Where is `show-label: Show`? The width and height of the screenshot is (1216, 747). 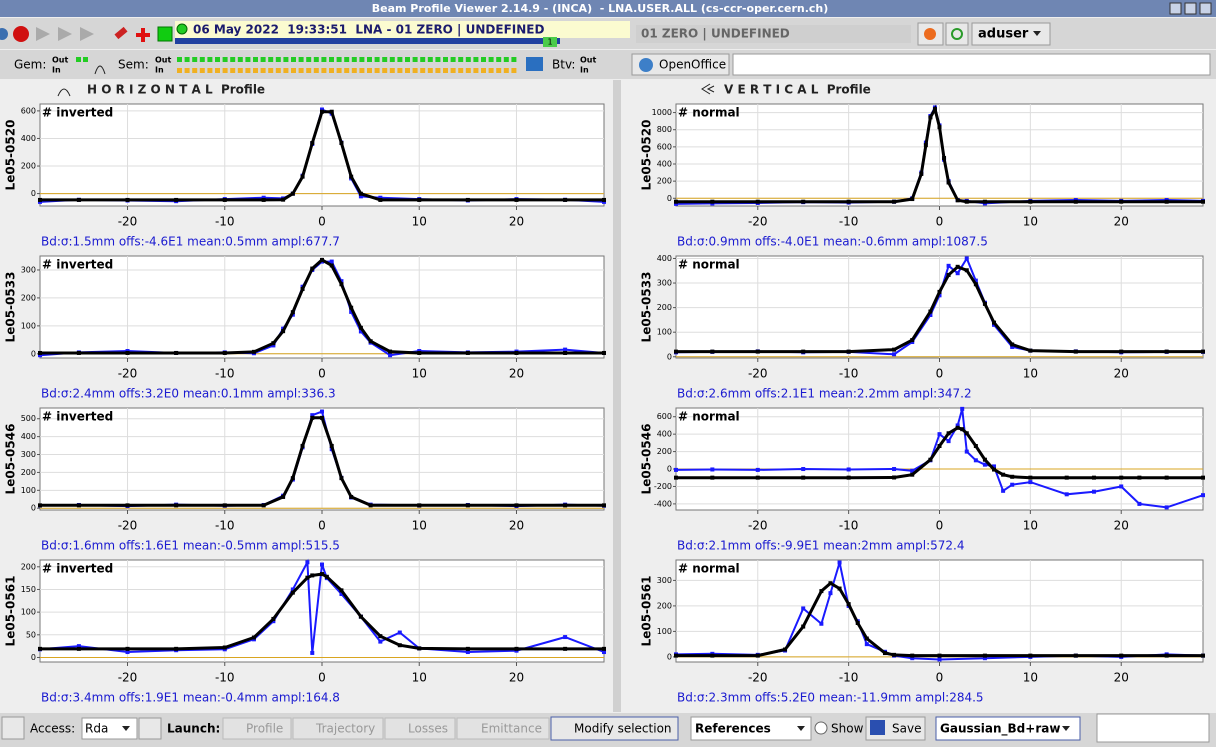 show-label: Show is located at coordinates (847, 729).